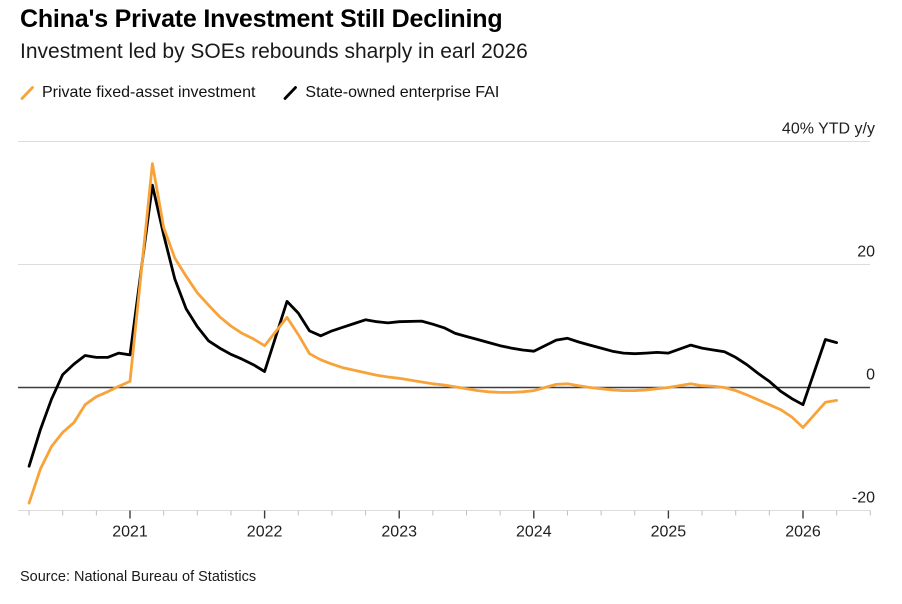 The height and width of the screenshot is (604, 902). What do you see at coordinates (149, 92) in the screenshot?
I see `legend-label-private: Private fixed-asset investment` at bounding box center [149, 92].